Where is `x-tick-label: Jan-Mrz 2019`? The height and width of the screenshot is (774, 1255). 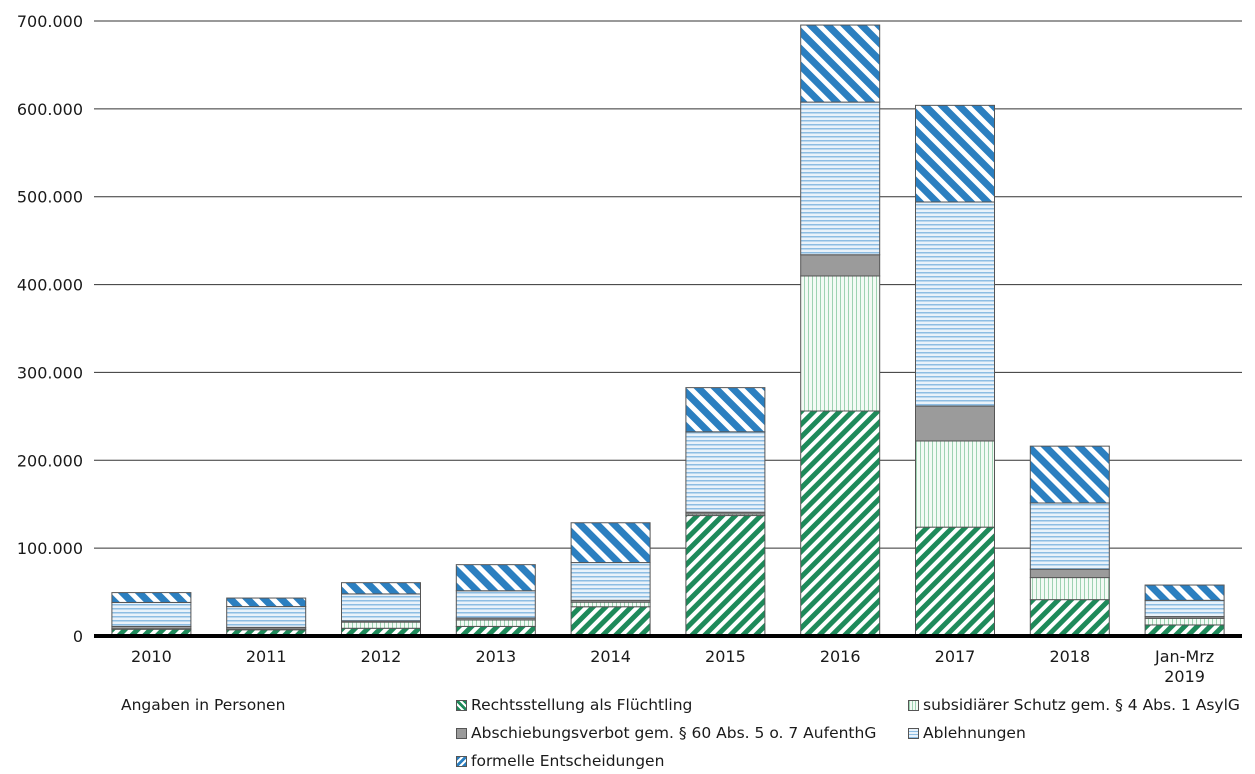
x-tick-label: Jan-Mrz 2019 is located at coordinates (1184, 666).